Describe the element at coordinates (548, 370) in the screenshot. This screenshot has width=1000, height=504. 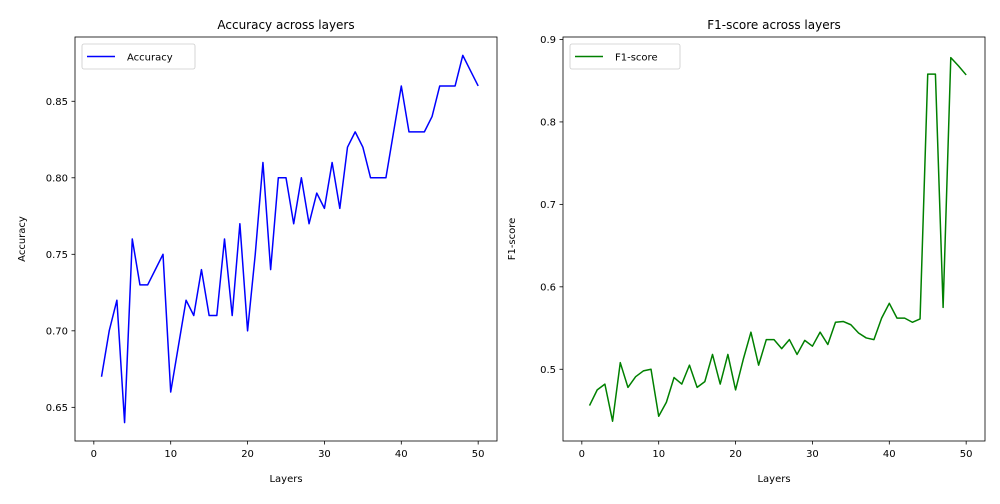
I see `y-tick-label: 0.5` at that location.